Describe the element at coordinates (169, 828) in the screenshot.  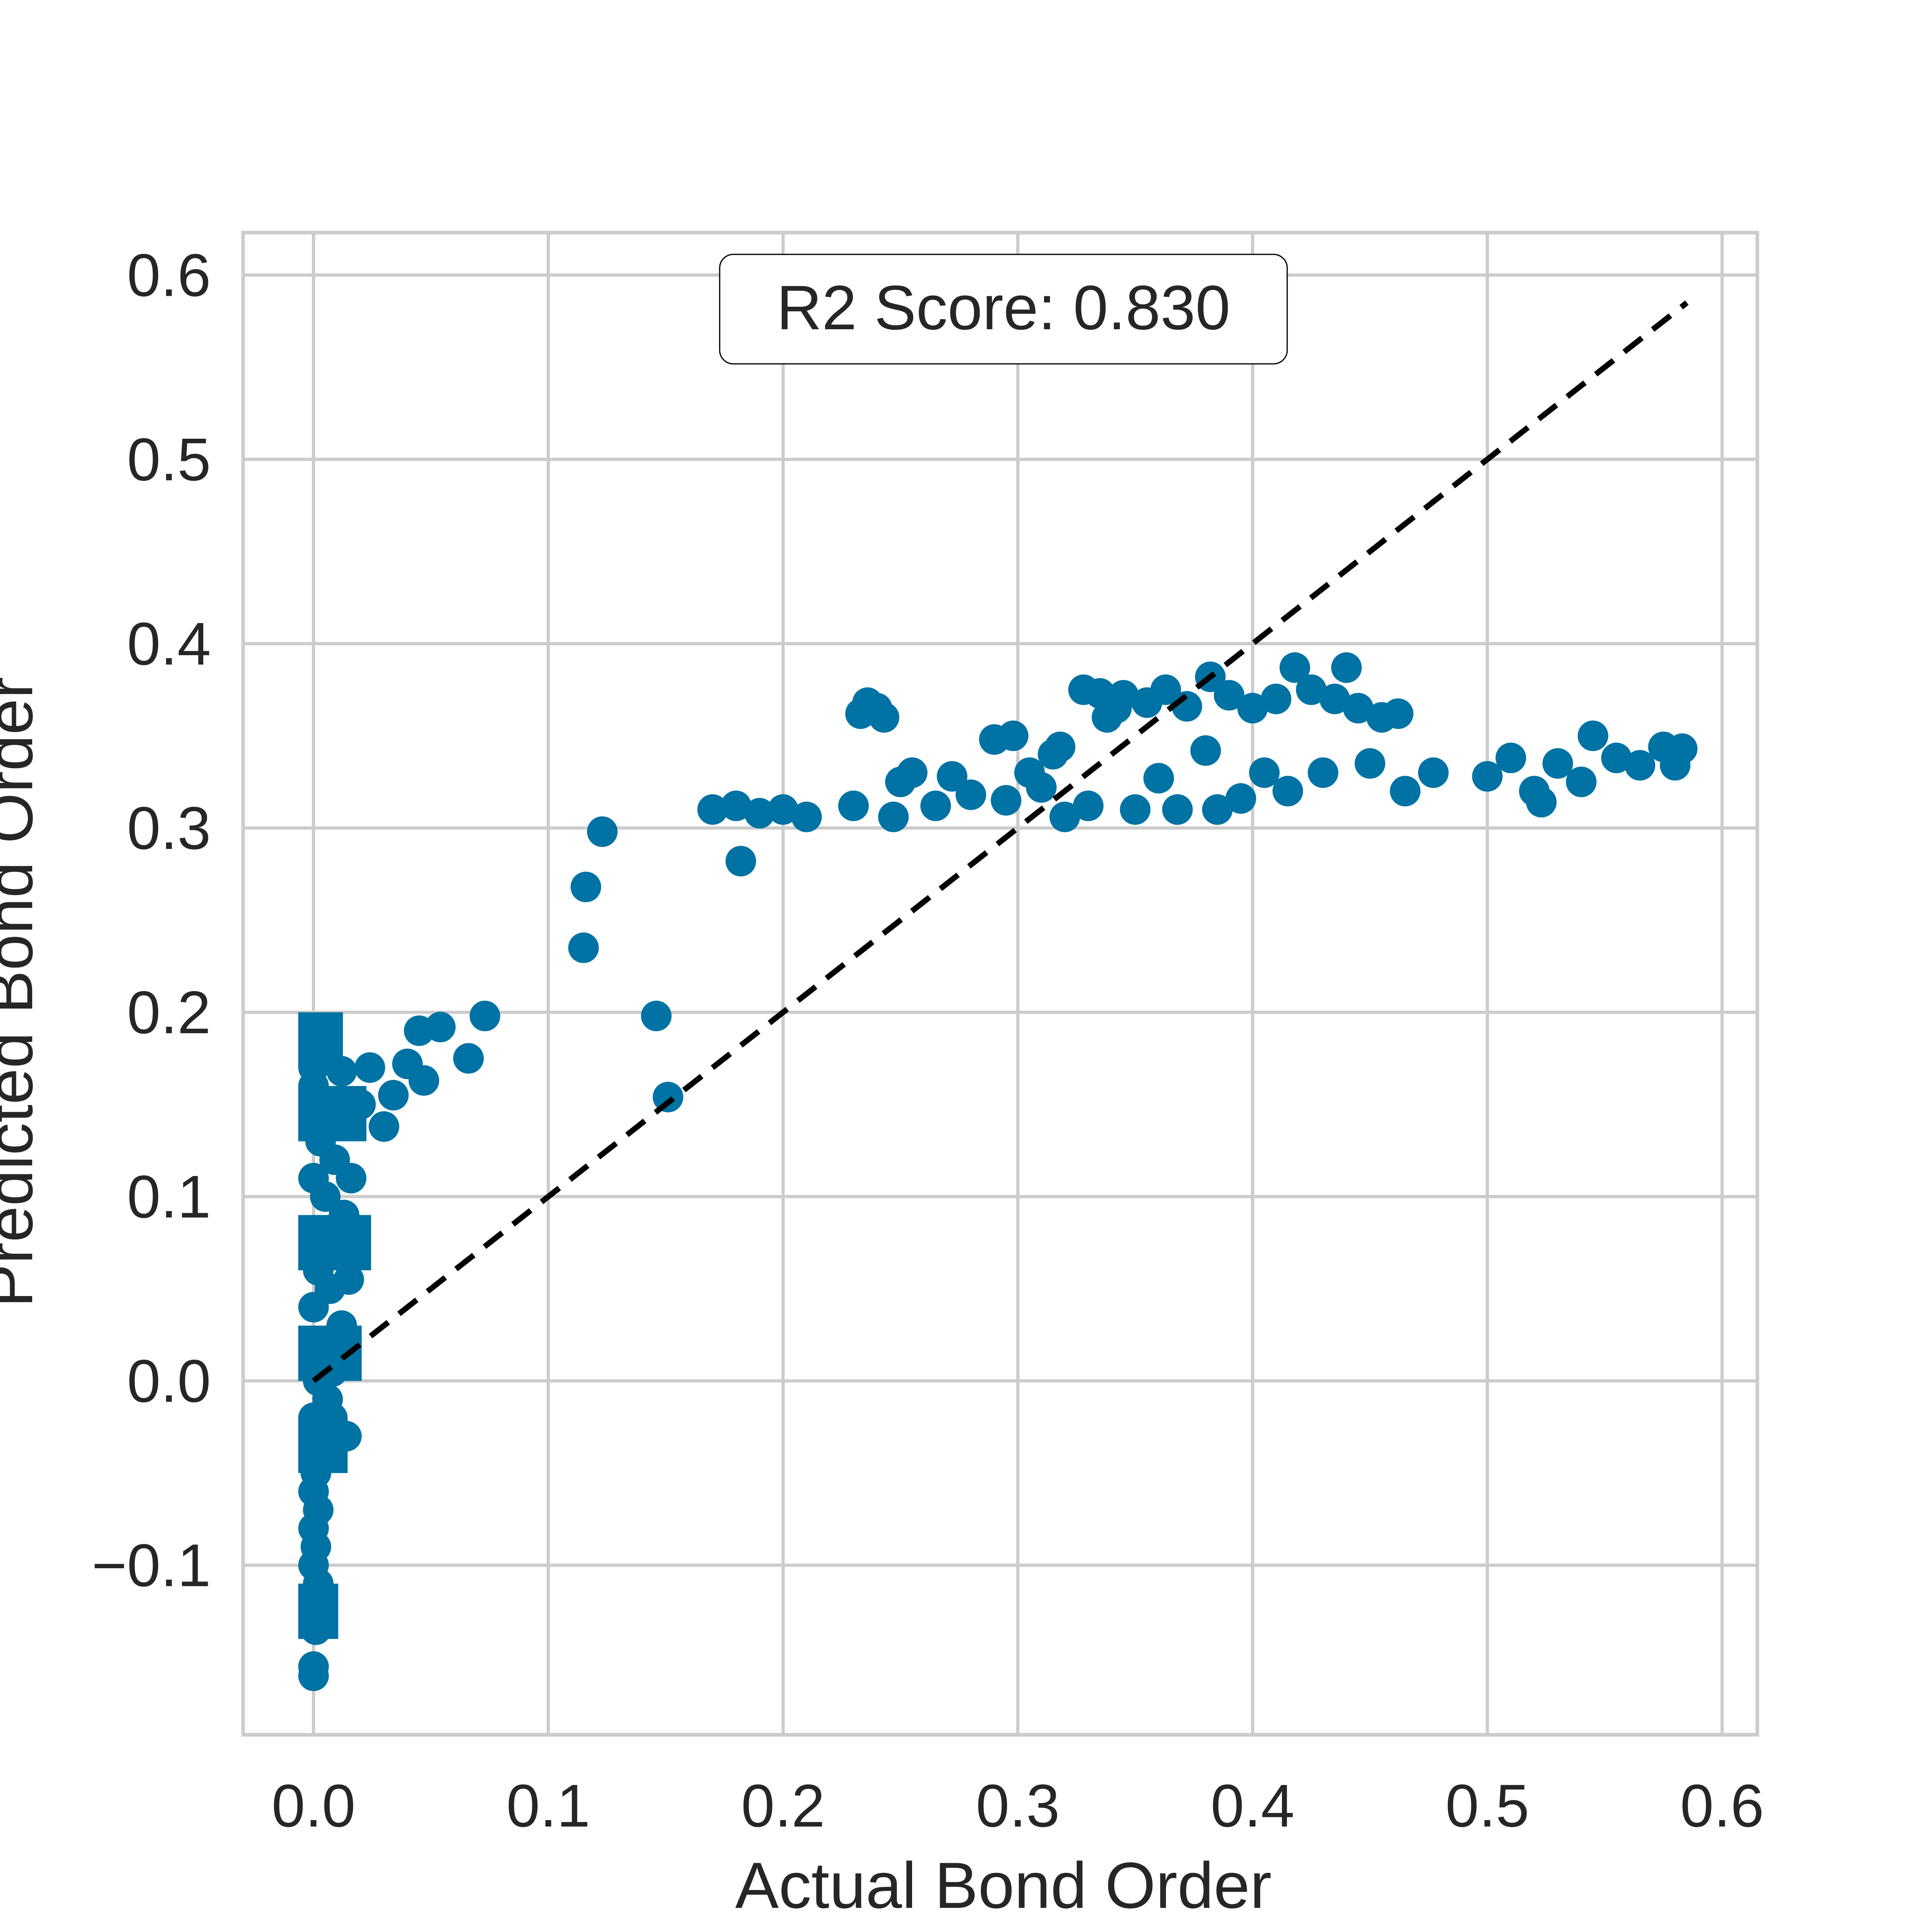
I see `y-tick-label: 0.3` at that location.